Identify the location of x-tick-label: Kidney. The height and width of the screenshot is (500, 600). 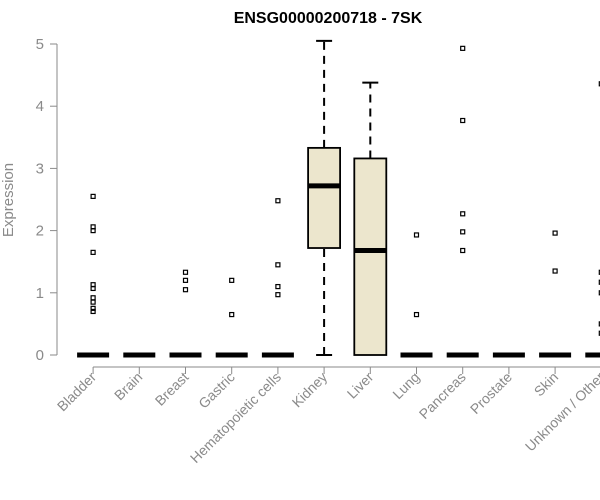
(310, 390).